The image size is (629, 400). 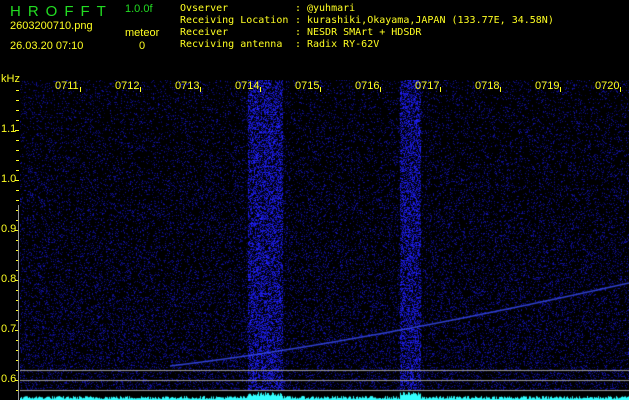 I want to click on time-label: 0717, so click(x=427, y=86).